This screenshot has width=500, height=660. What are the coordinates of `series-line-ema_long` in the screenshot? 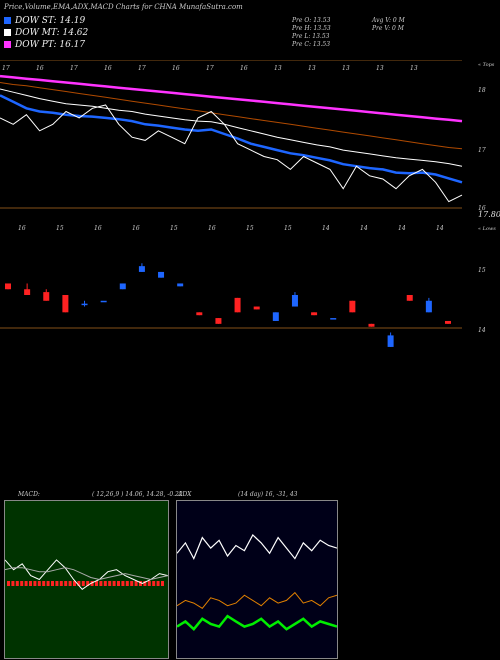 It's located at (231, 98).